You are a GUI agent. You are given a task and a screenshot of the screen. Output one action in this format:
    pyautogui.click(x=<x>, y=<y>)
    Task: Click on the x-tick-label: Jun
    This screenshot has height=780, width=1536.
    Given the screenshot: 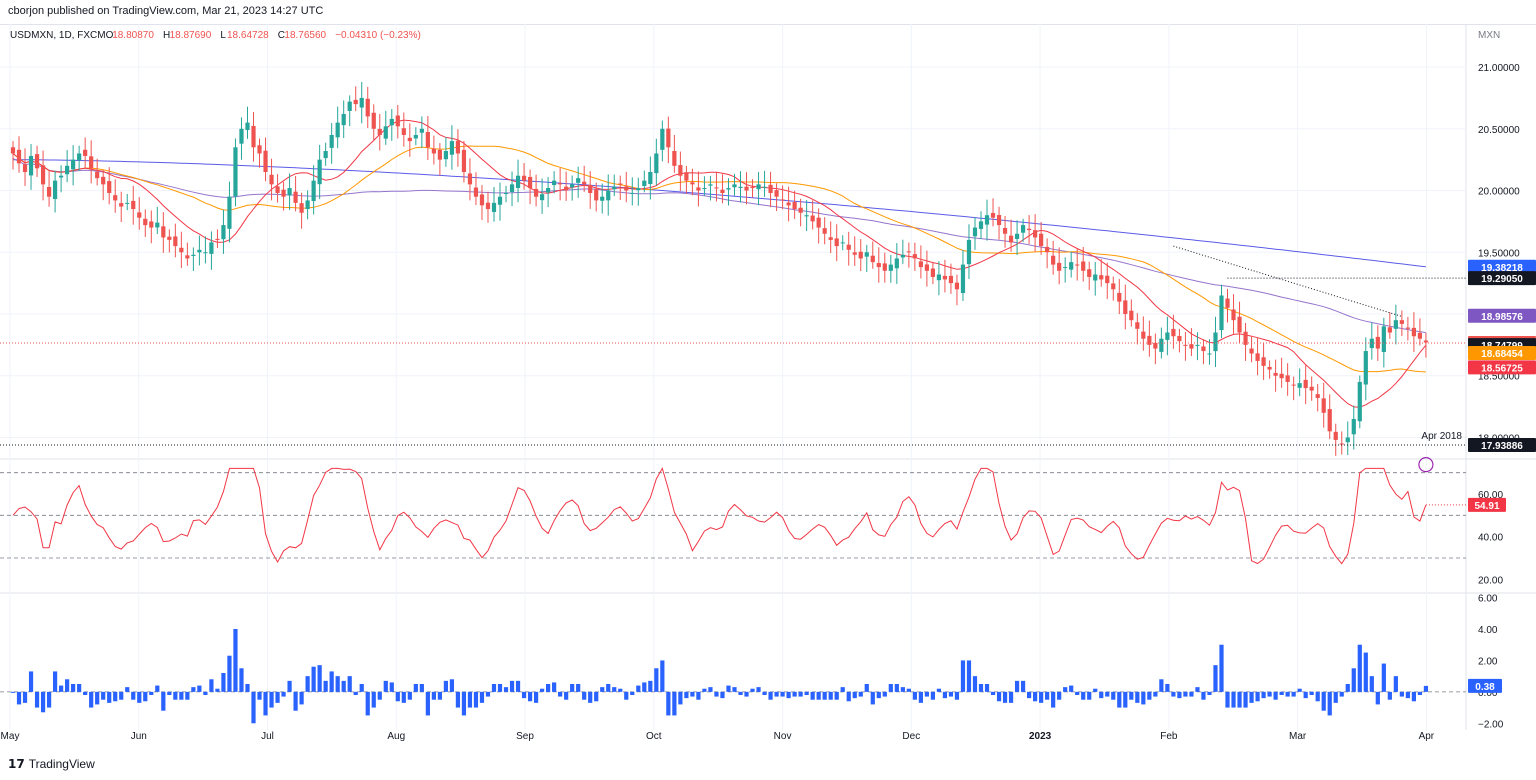 What is the action you would take?
    pyautogui.click(x=139, y=736)
    